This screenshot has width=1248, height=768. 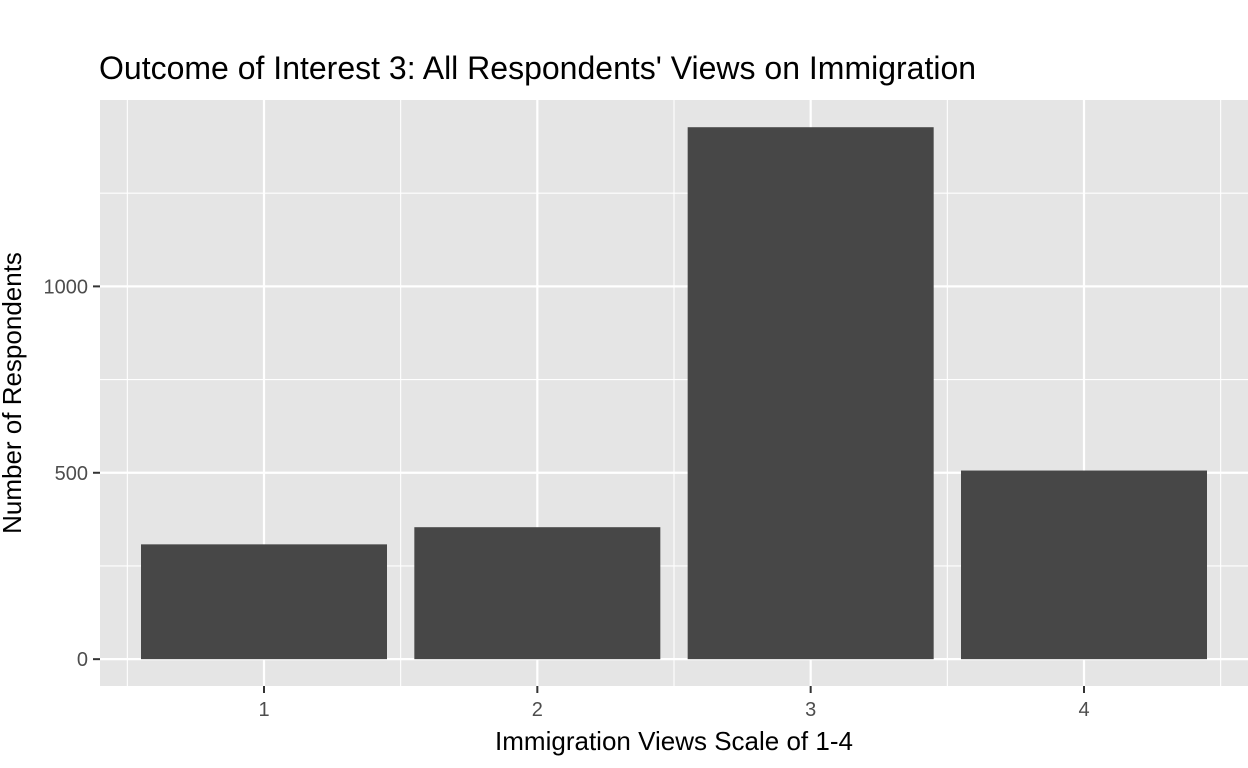 I want to click on y-axis: 0 500 1000, so click(x=72, y=473).